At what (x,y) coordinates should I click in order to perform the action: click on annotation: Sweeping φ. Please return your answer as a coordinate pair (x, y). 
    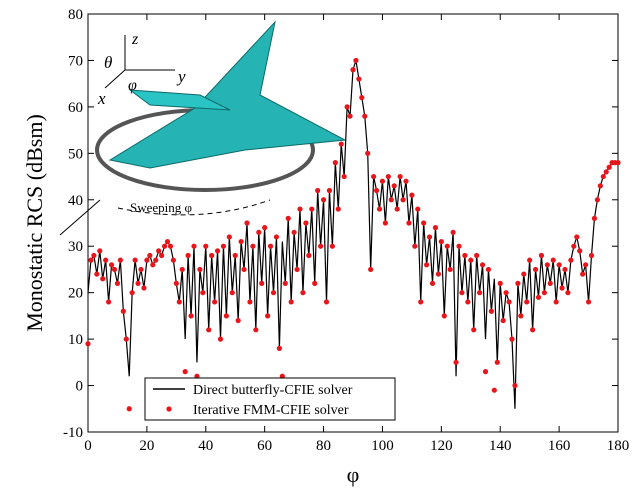
    Looking at the image, I should click on (161, 207).